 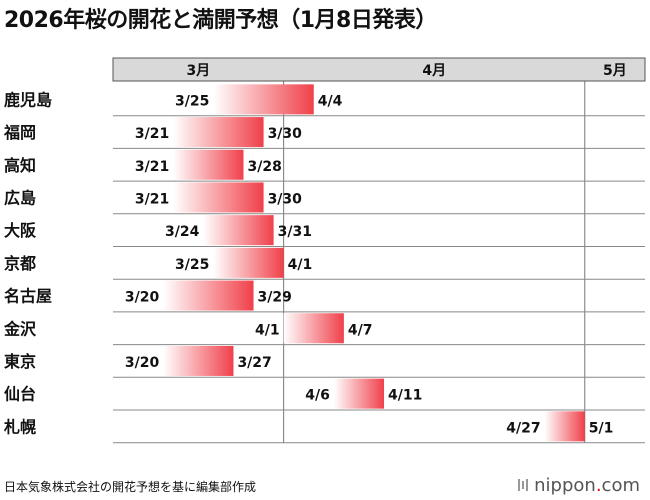 I want to click on city-label: 札幌, so click(x=19, y=426).